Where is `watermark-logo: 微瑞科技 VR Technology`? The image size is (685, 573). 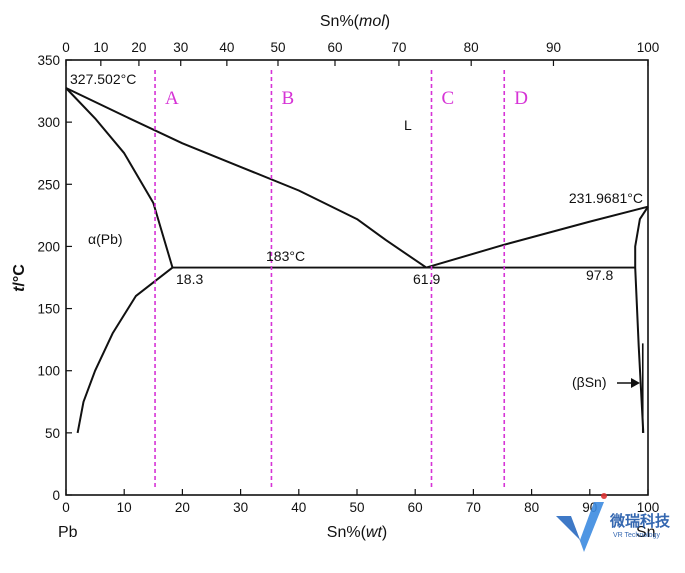 watermark-logo: 微瑞科技 VR Technology is located at coordinates (613, 522).